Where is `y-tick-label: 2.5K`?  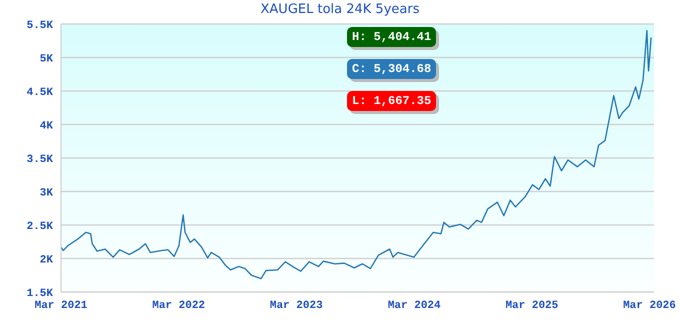
y-tick-label: 2.5K is located at coordinates (40, 226).